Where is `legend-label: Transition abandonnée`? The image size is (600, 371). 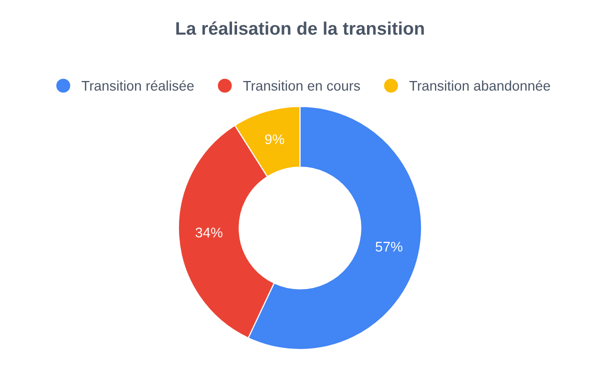
legend-label: Transition abandonnée is located at coordinates (479, 85).